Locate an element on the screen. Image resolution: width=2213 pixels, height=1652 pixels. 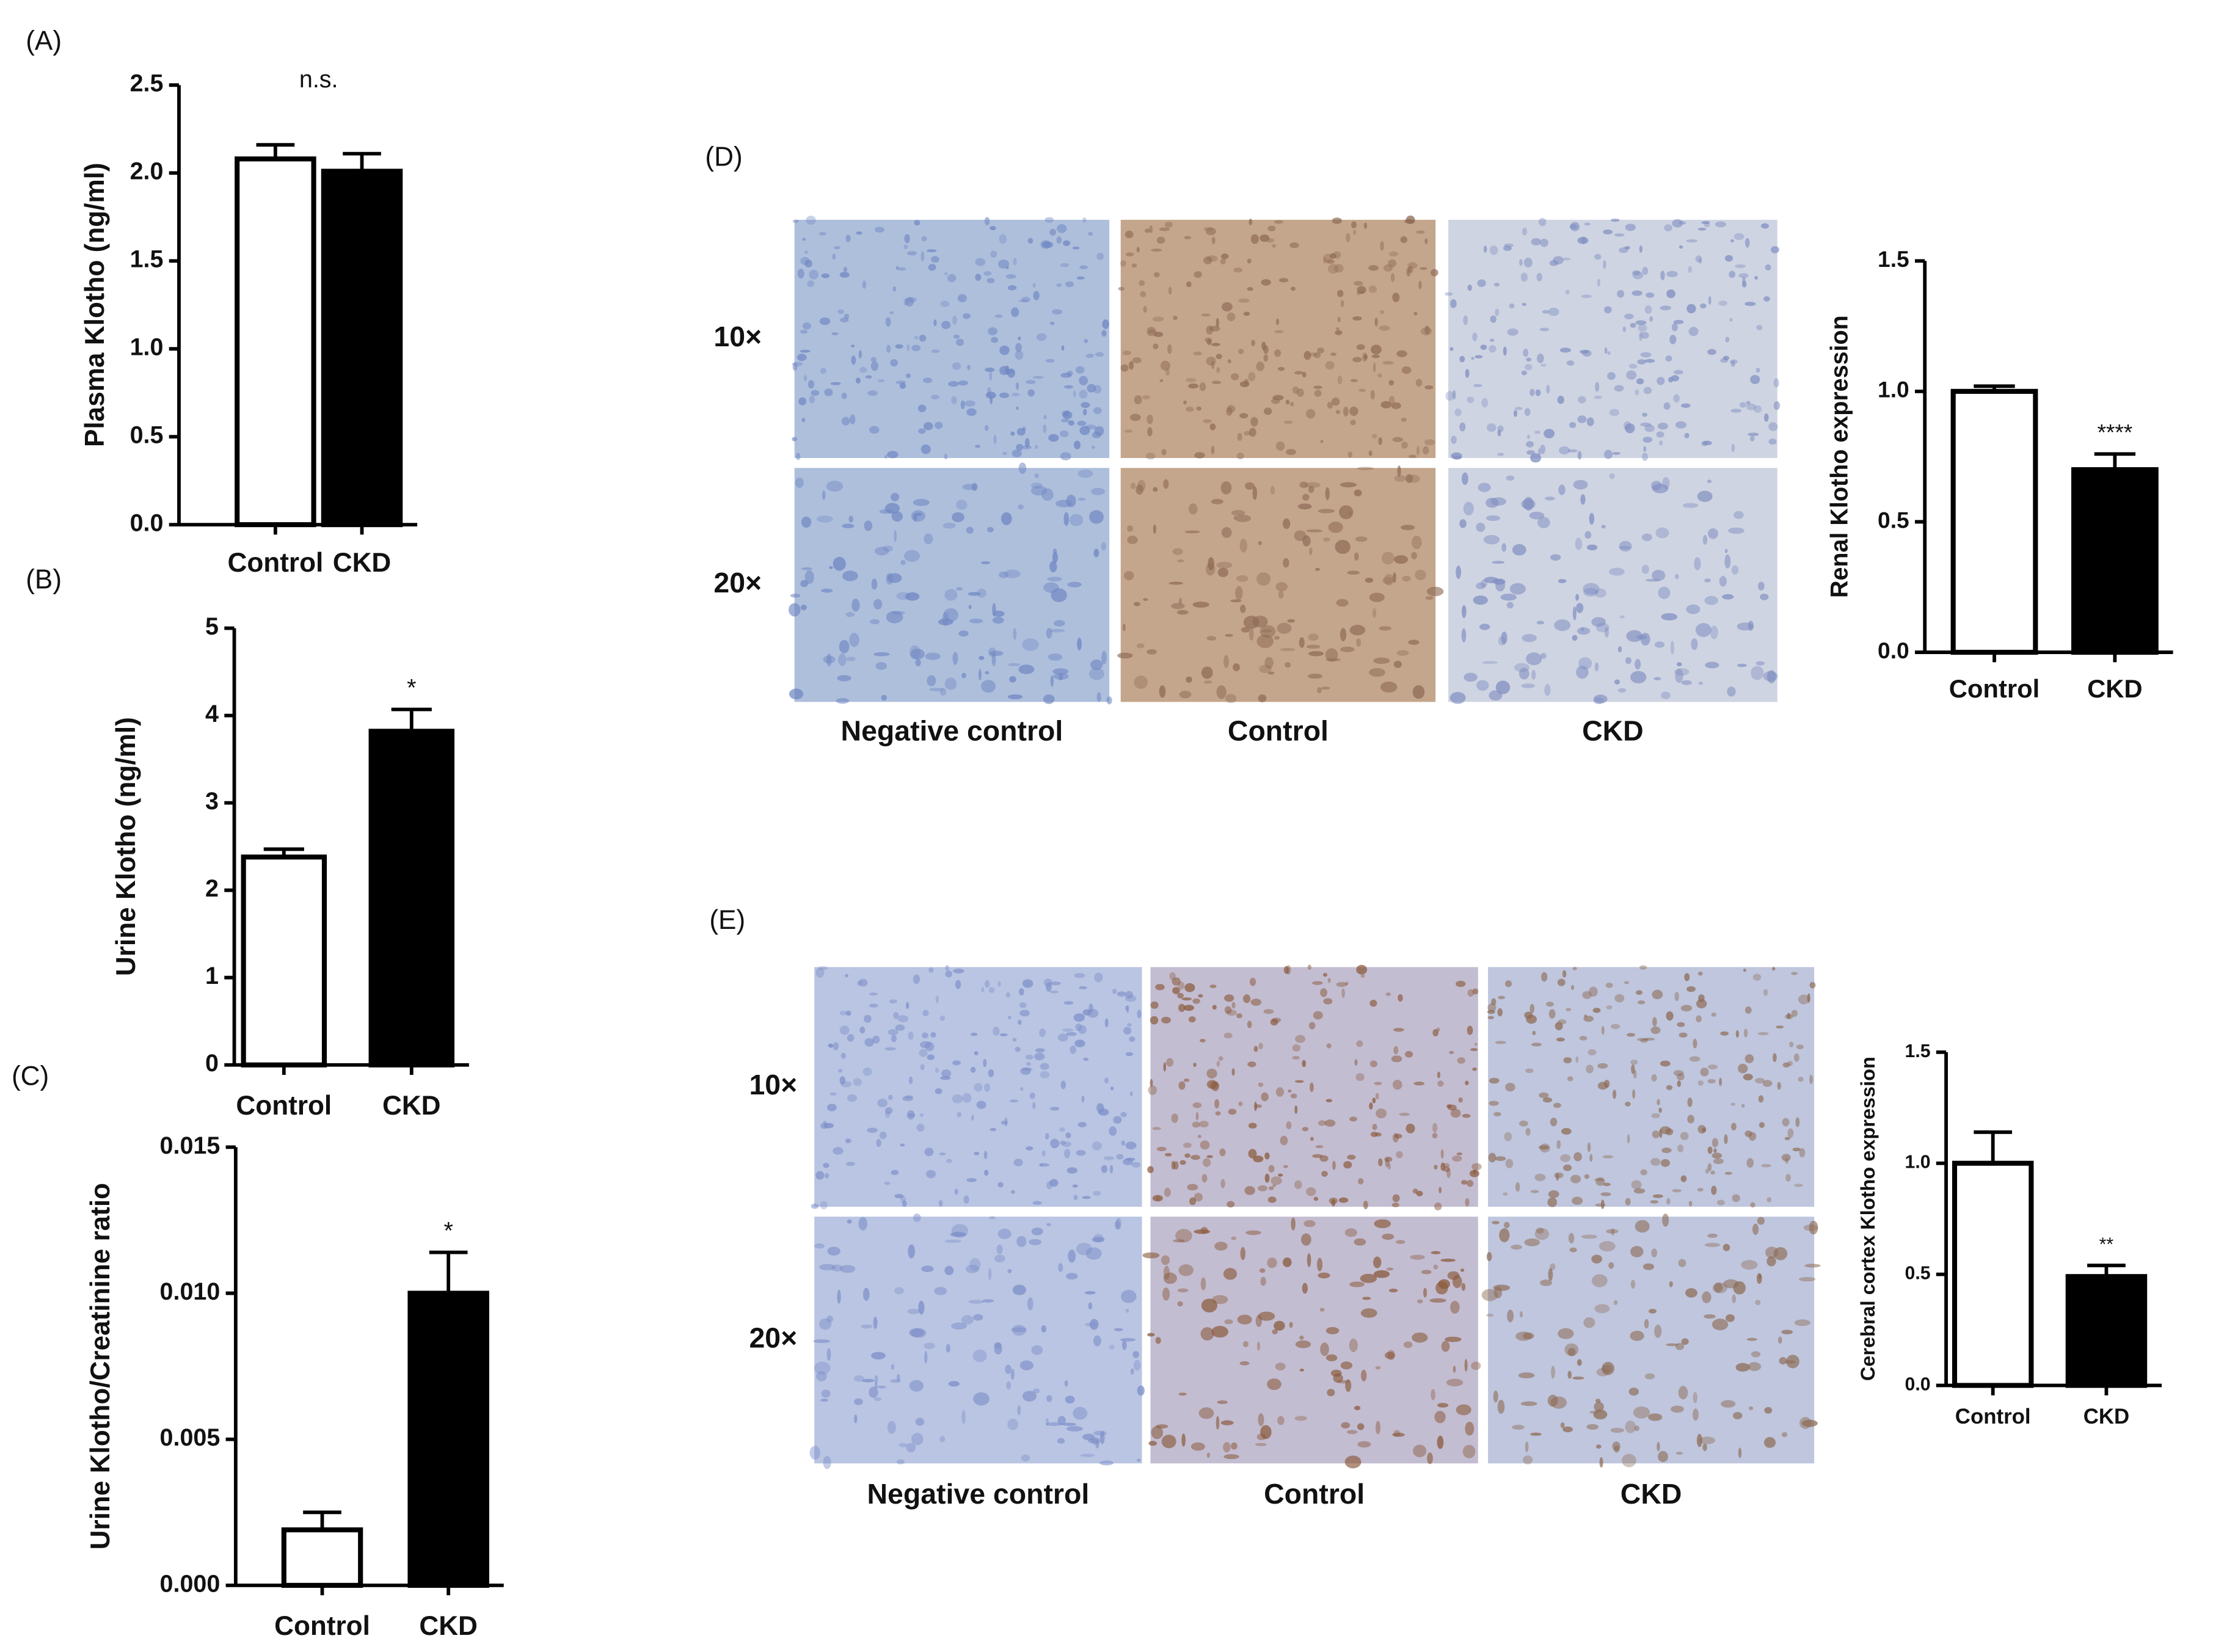
row-label: 20× is located at coordinates (773, 1337).